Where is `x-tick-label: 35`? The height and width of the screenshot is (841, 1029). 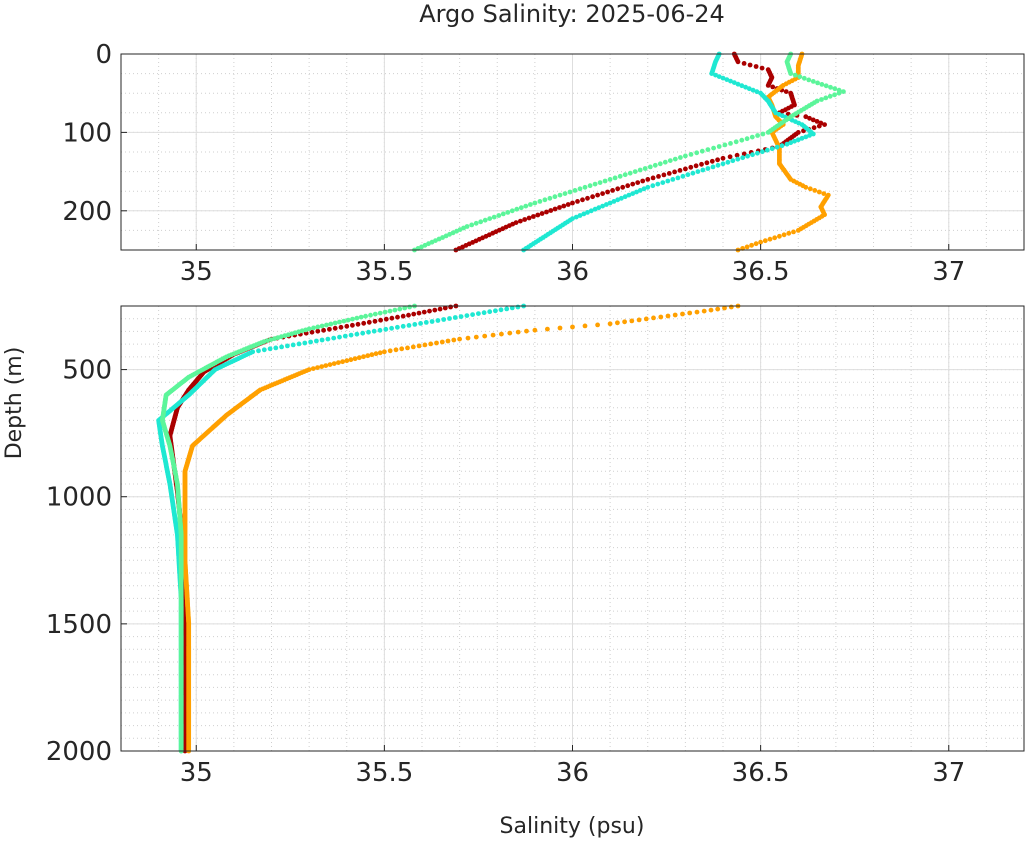 x-tick-label: 35 is located at coordinates (196, 272).